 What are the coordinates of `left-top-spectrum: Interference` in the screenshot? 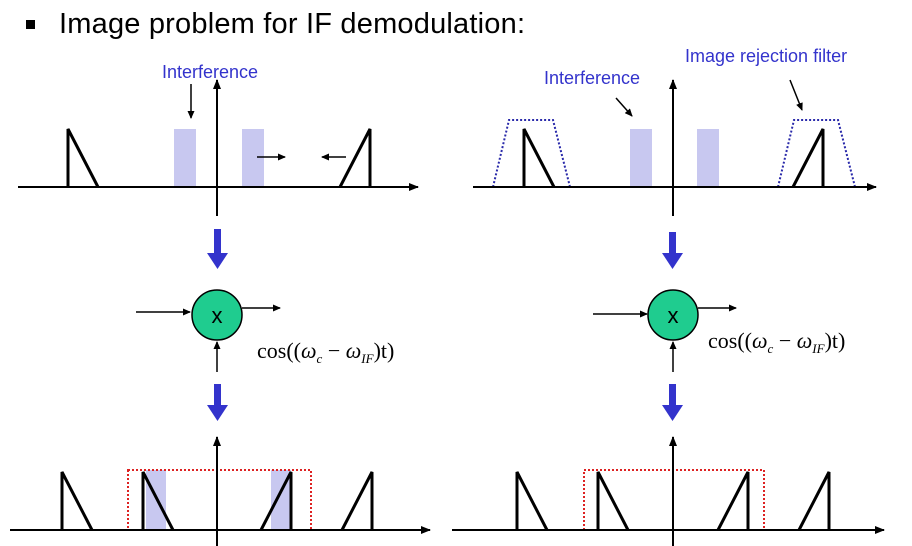 It's located at (218, 139).